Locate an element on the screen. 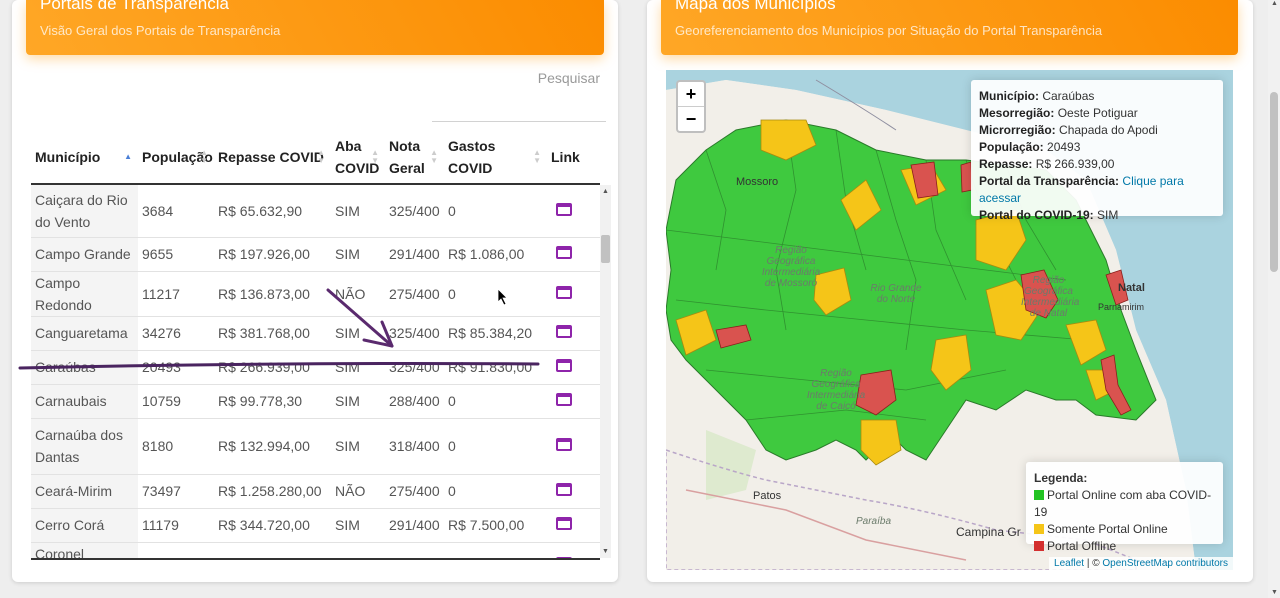 Image resolution: width=1280 pixels, height=598 pixels. search-input is located at coordinates (521, 106).